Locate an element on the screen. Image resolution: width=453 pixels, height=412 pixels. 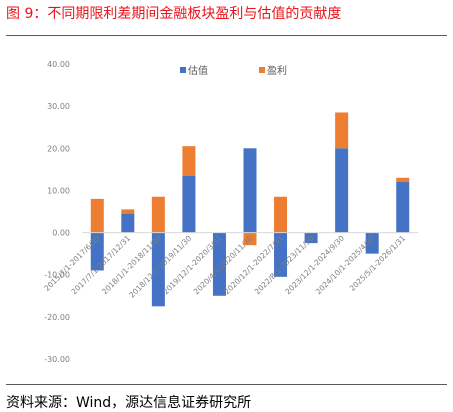
figure-title: 图 9：不同期限利差期间金融板块盈利与估值的贡献度 is located at coordinates (174, 14).